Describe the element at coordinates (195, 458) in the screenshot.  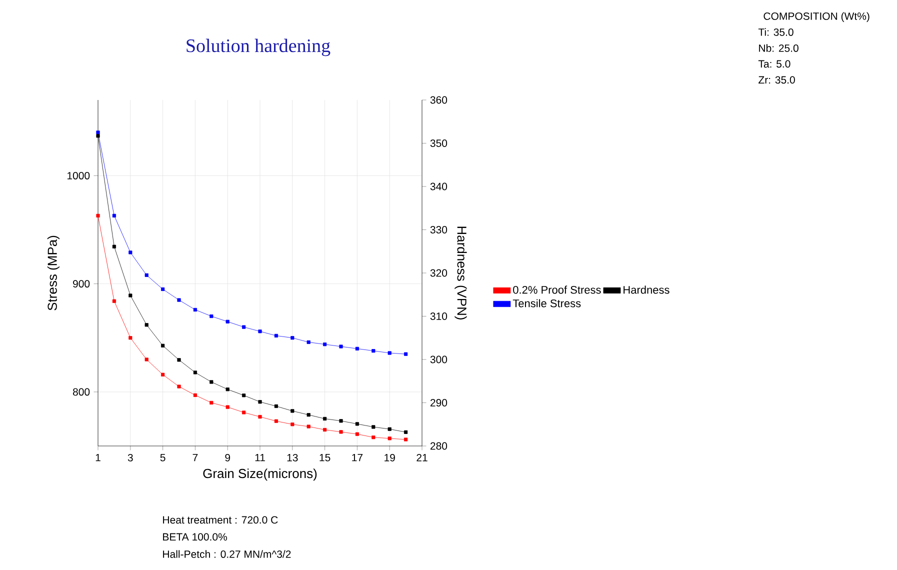
I see `x-tick-label: 7` at that location.